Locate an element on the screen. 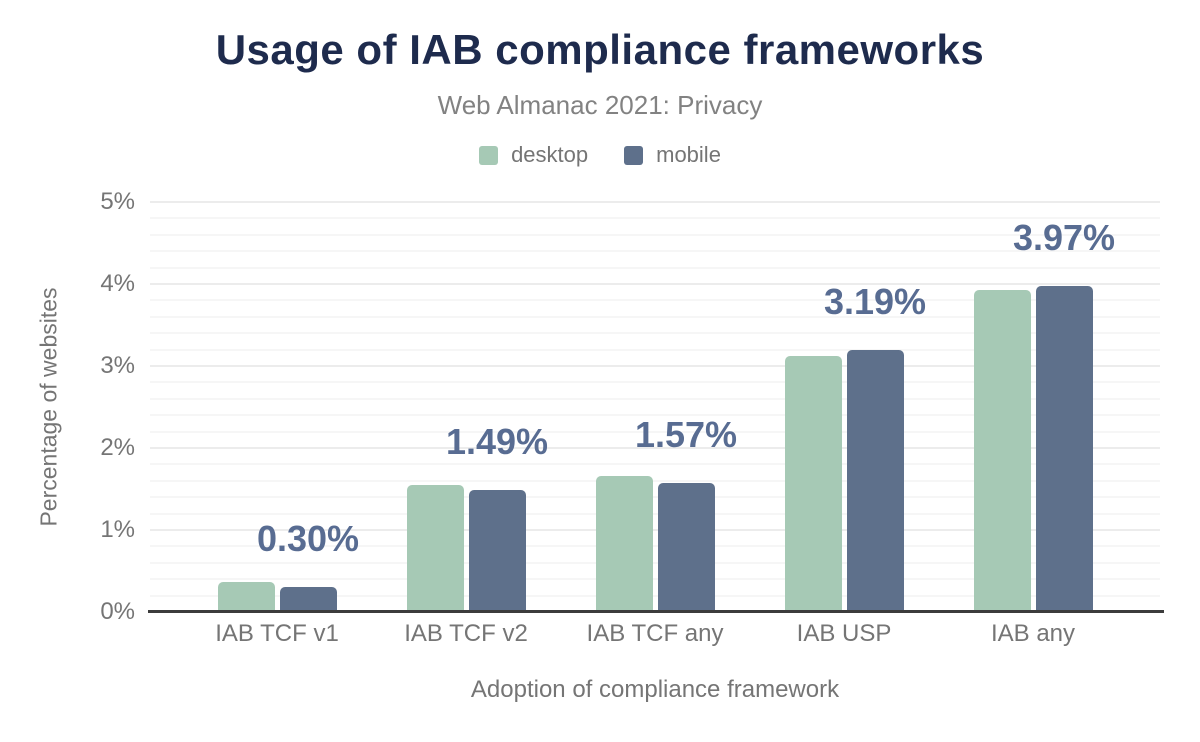  x-category-label: IAB USP is located at coordinates (844, 633).